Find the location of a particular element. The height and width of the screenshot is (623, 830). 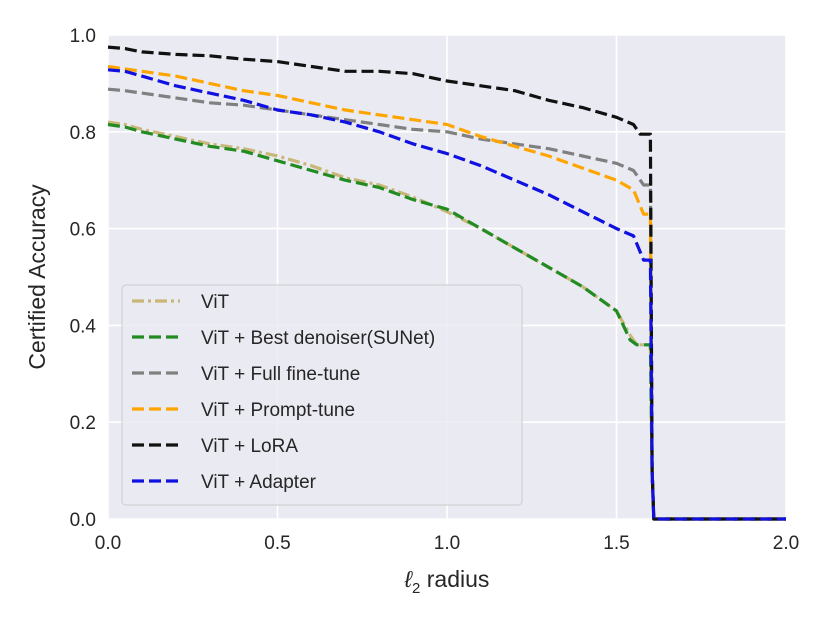

legend-label-vit-full-fine-tune: ViT + Full fine-tune is located at coordinates (280, 374).